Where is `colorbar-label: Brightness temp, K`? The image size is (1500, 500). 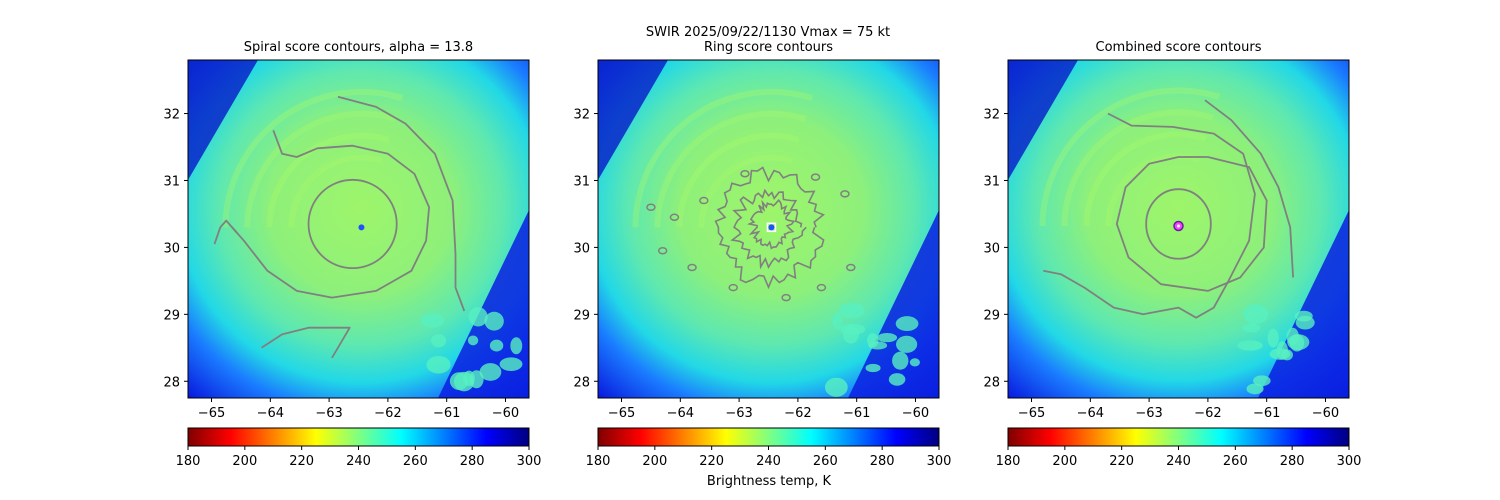
colorbar-label: Brightness temp, K is located at coordinates (769, 481).